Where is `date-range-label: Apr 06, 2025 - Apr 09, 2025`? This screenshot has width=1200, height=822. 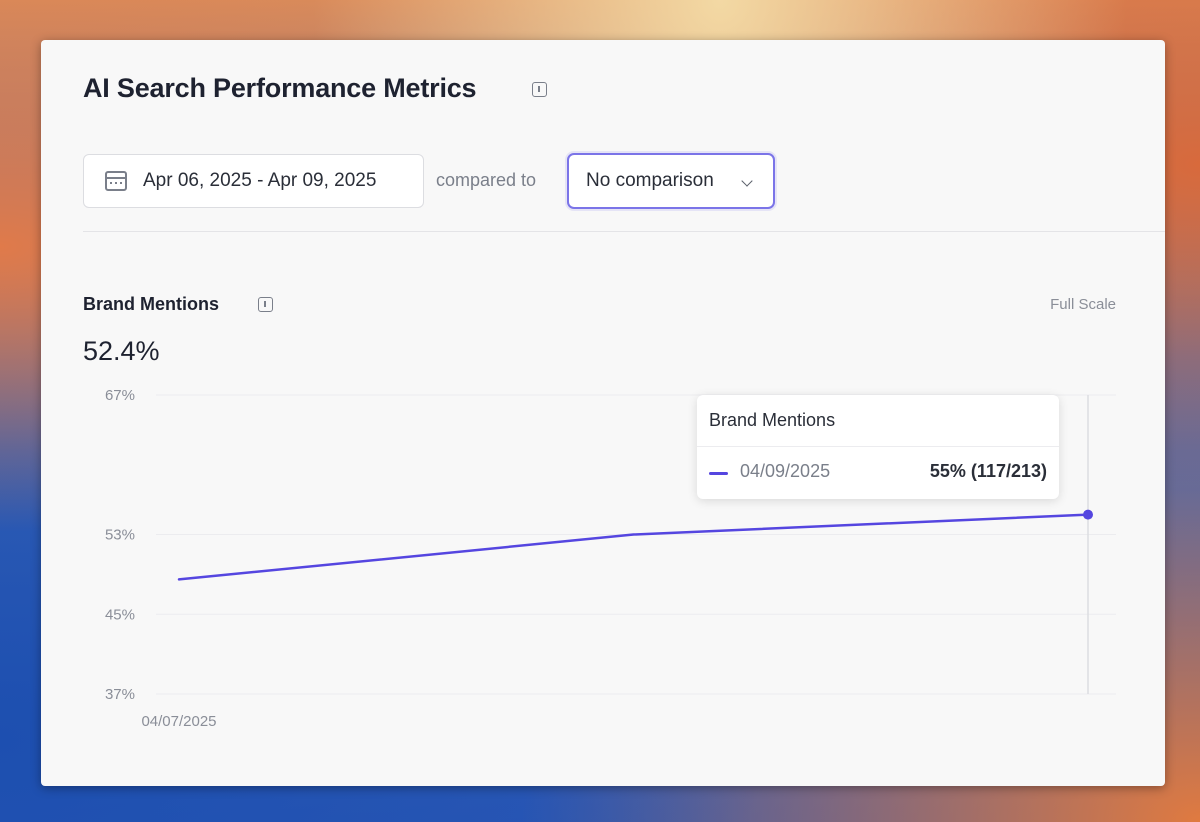 date-range-label: Apr 06, 2025 - Apr 09, 2025 is located at coordinates (260, 180).